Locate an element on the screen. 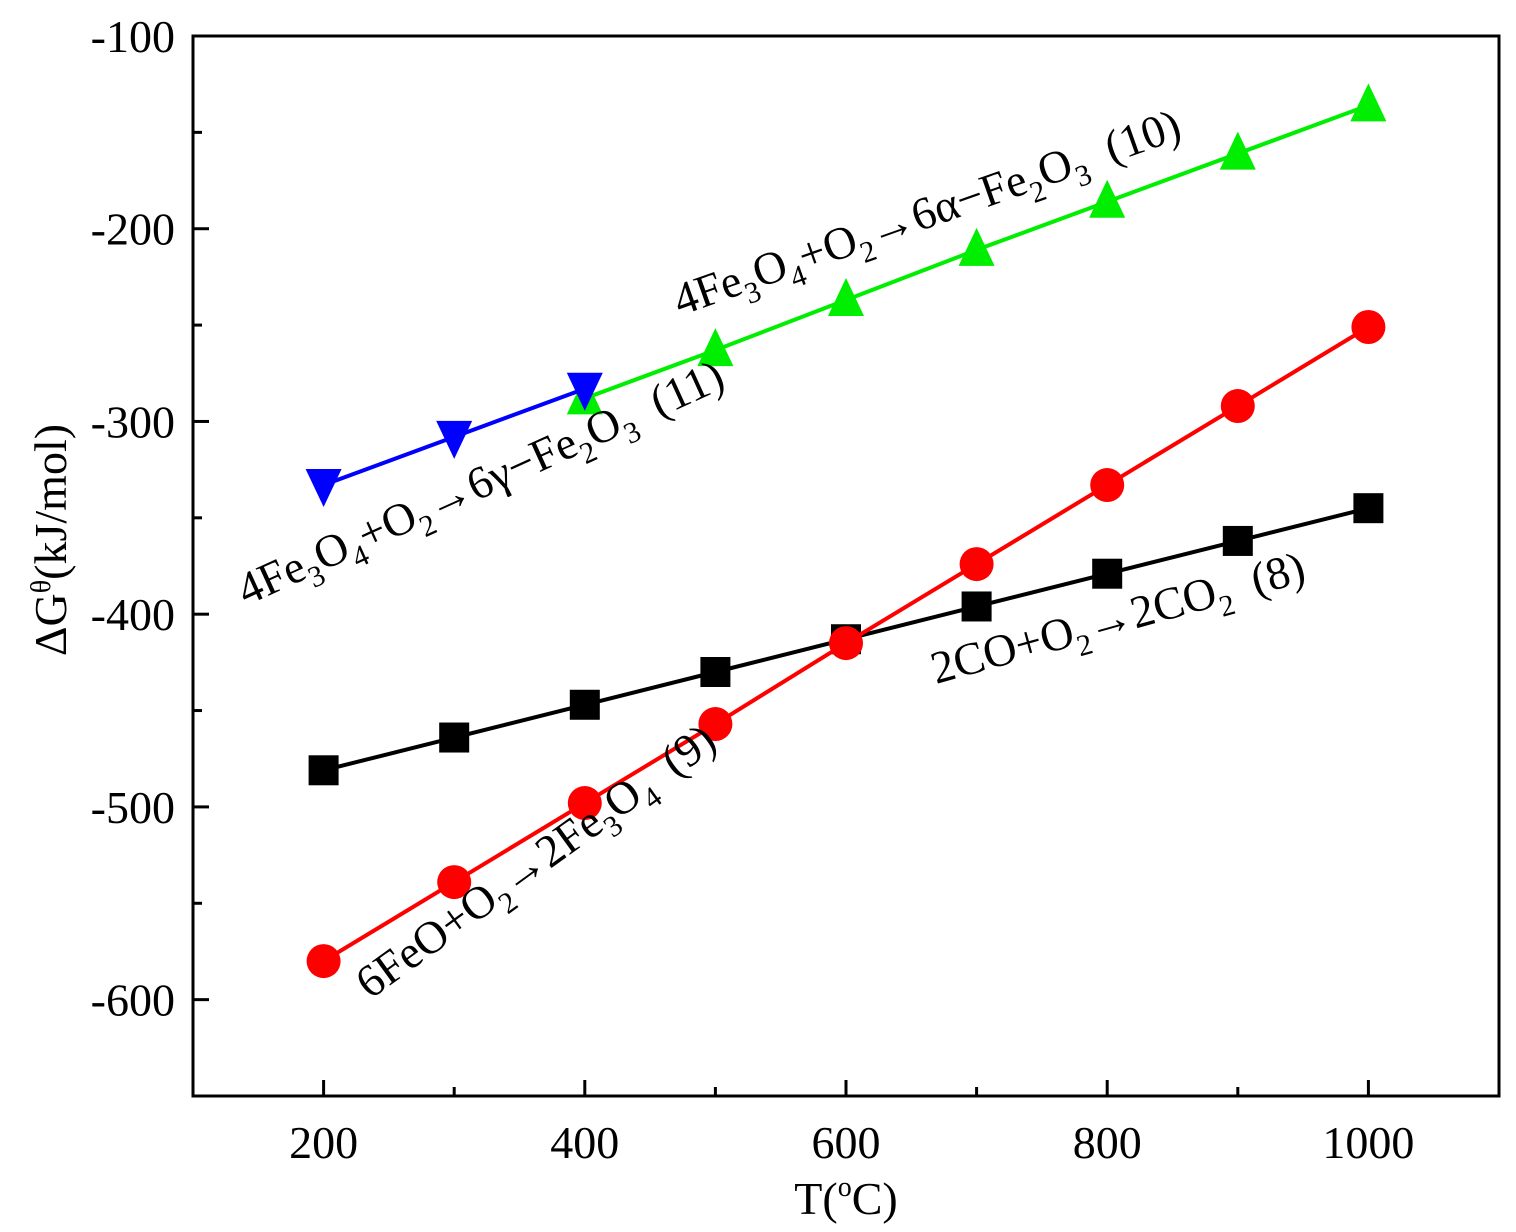 This screenshot has height=1232, width=1516. y-axis-title: ΔGθ(kJ/mol) is located at coordinates (50, 540).